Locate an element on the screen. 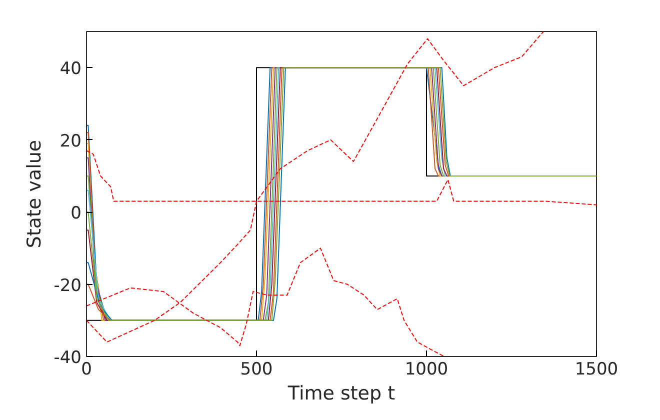 This screenshot has height=420, width=660. y-tick-label: 20 is located at coordinates (71, 141).